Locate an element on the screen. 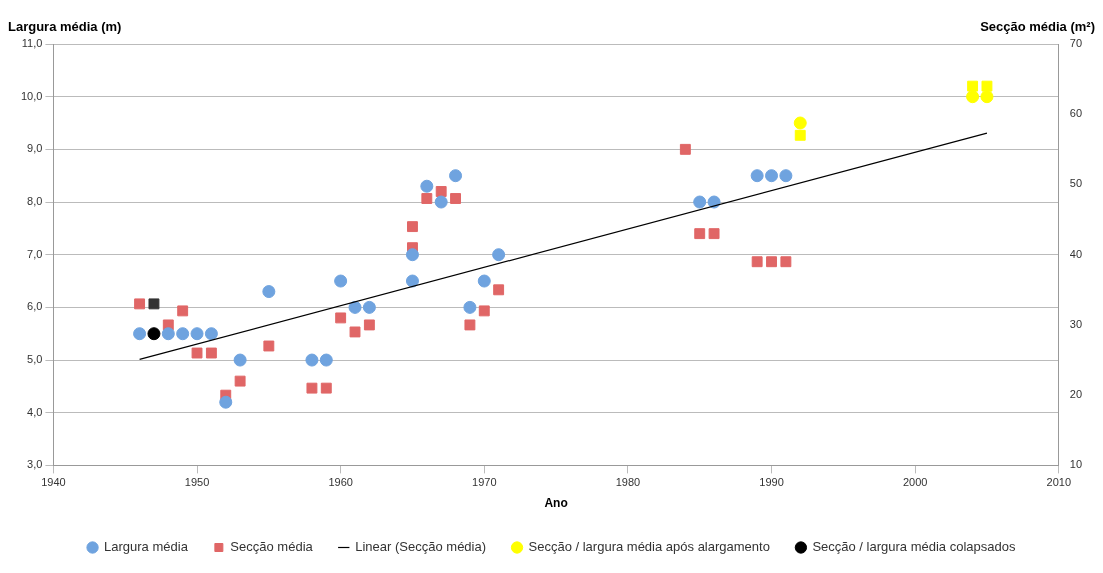  legend-label: Largura média is located at coordinates (146, 547).